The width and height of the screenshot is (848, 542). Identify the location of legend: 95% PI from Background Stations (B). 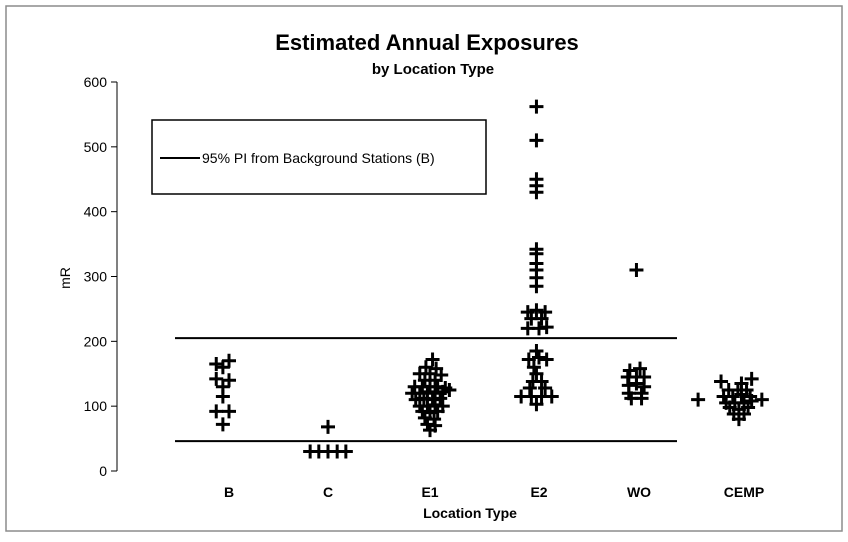
(319, 157).